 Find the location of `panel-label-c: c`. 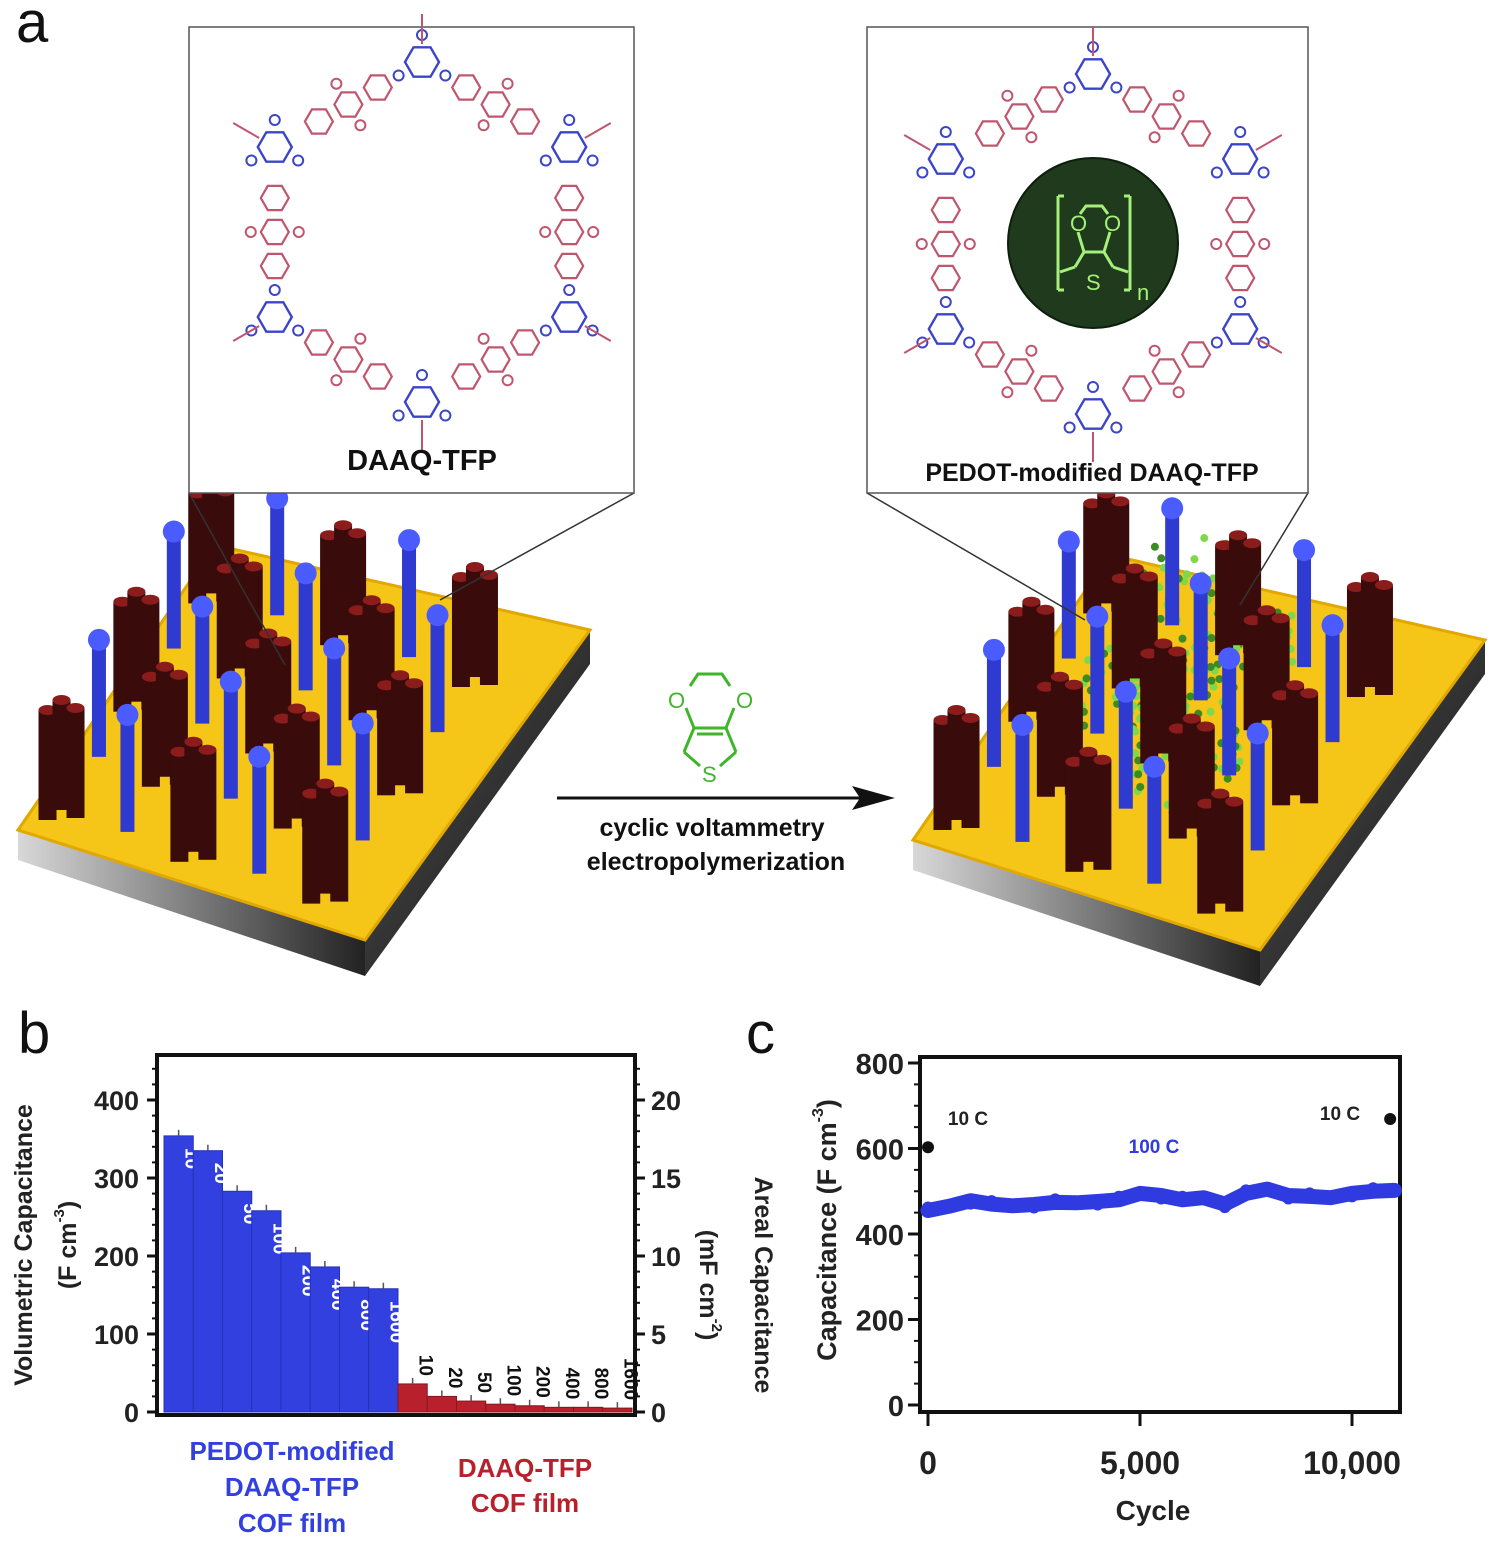

panel-label-c: c is located at coordinates (760, 1033).